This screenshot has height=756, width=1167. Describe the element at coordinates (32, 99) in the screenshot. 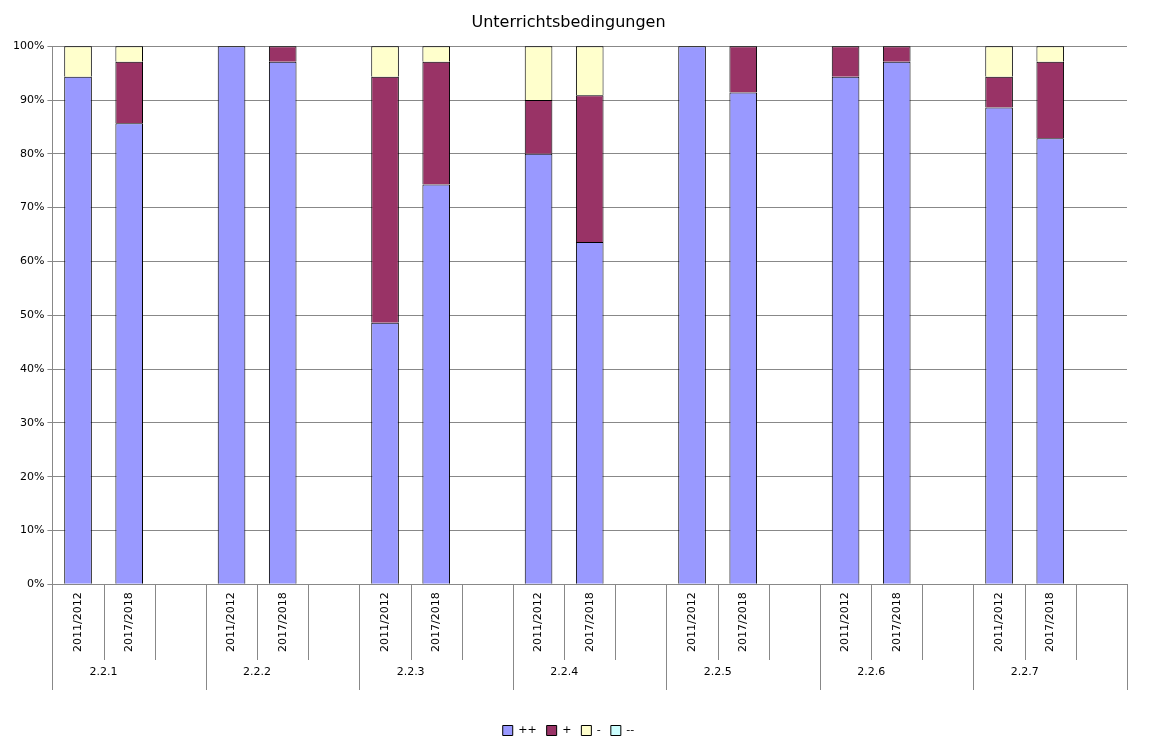

I see `y-tick-label: 90%` at that location.